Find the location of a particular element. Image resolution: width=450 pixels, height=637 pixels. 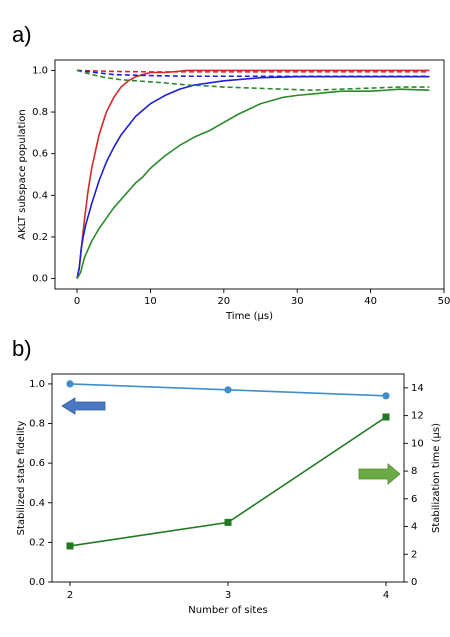

panel-b-left-arrow-annotation is located at coordinates (83, 406).